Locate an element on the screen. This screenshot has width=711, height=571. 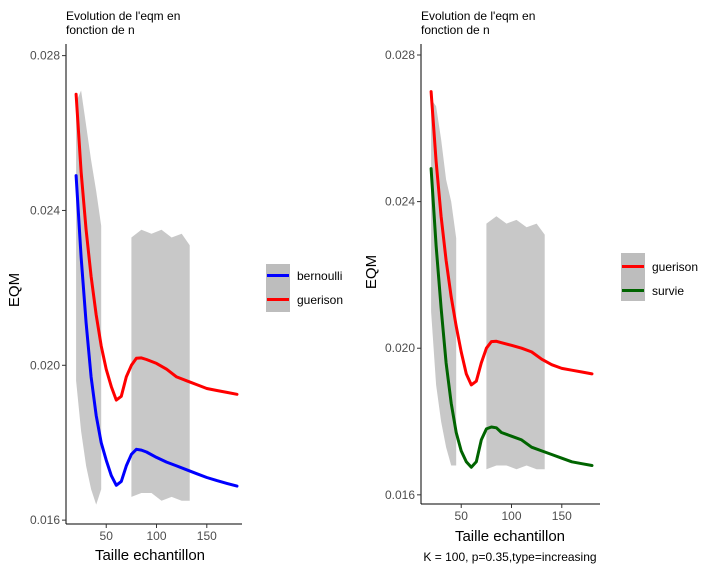
legend-label: survie is located at coordinates (668, 291).